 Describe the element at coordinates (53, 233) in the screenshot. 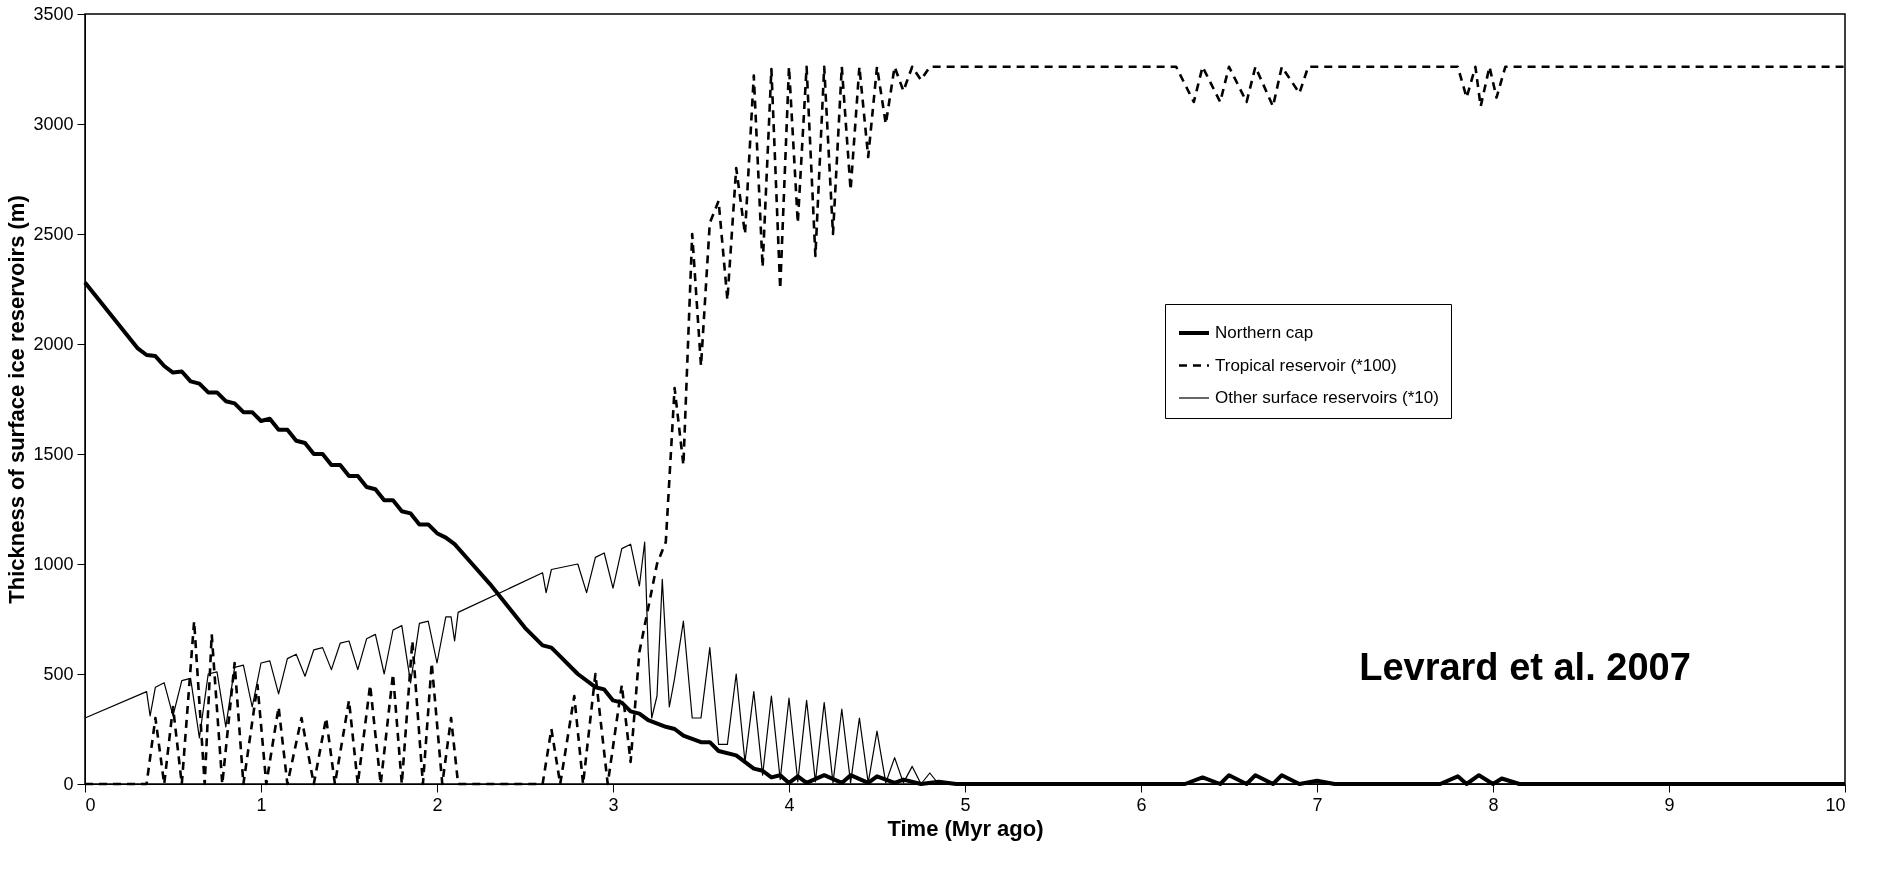

I see `y-tick-label: 2500` at that location.